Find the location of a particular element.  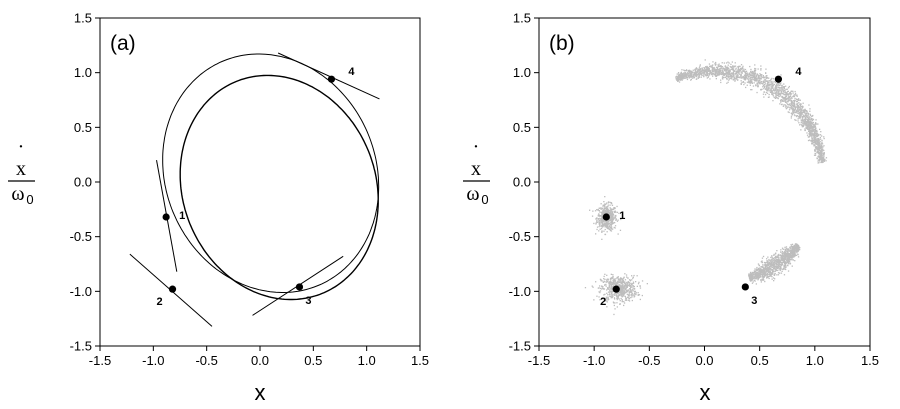

y-axis-label: · x ω 0 is located at coordinates (476, 171).